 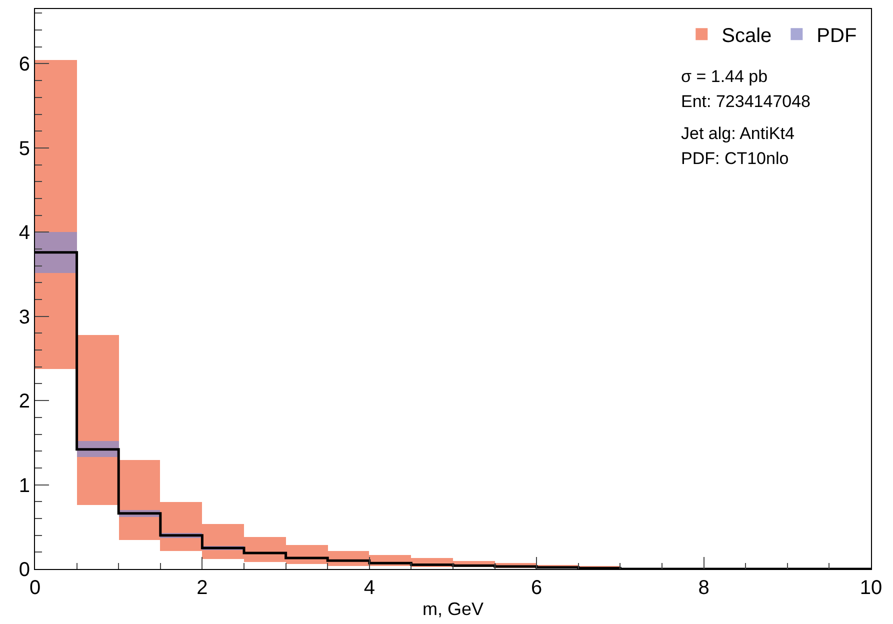 I want to click on x-tick-label: 8, so click(x=704, y=588).